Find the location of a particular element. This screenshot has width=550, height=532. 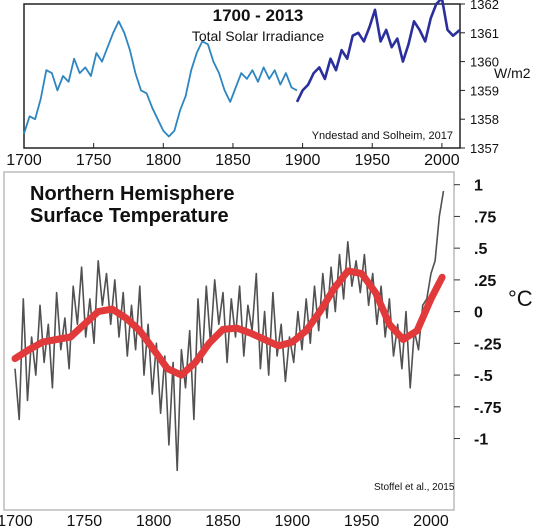

temperature-y-tick-label: 1 is located at coordinates (478, 186).